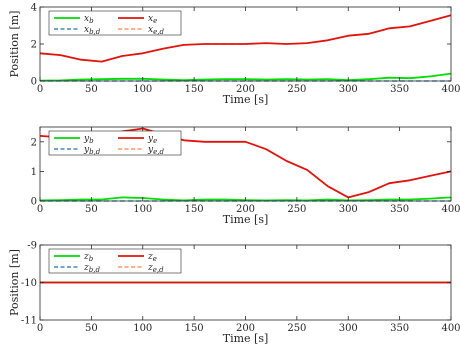 This screenshot has width=460, height=354. Describe the element at coordinates (152, 19) in the screenshot. I see `legend-entry-label: xe` at that location.